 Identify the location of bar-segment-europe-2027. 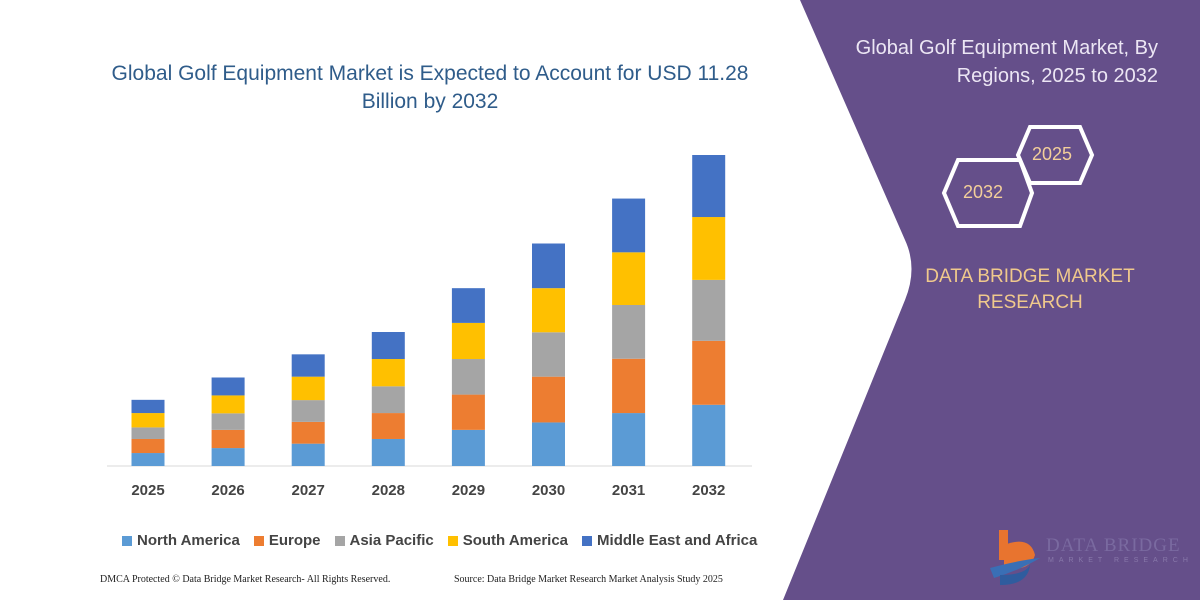
(308, 432).